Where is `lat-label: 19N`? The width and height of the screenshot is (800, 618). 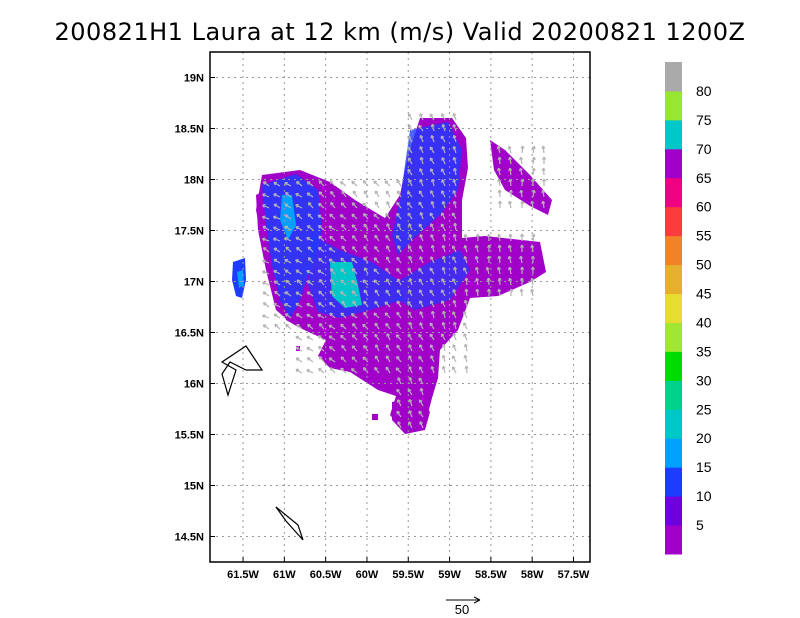 lat-label: 19N is located at coordinates (194, 79).